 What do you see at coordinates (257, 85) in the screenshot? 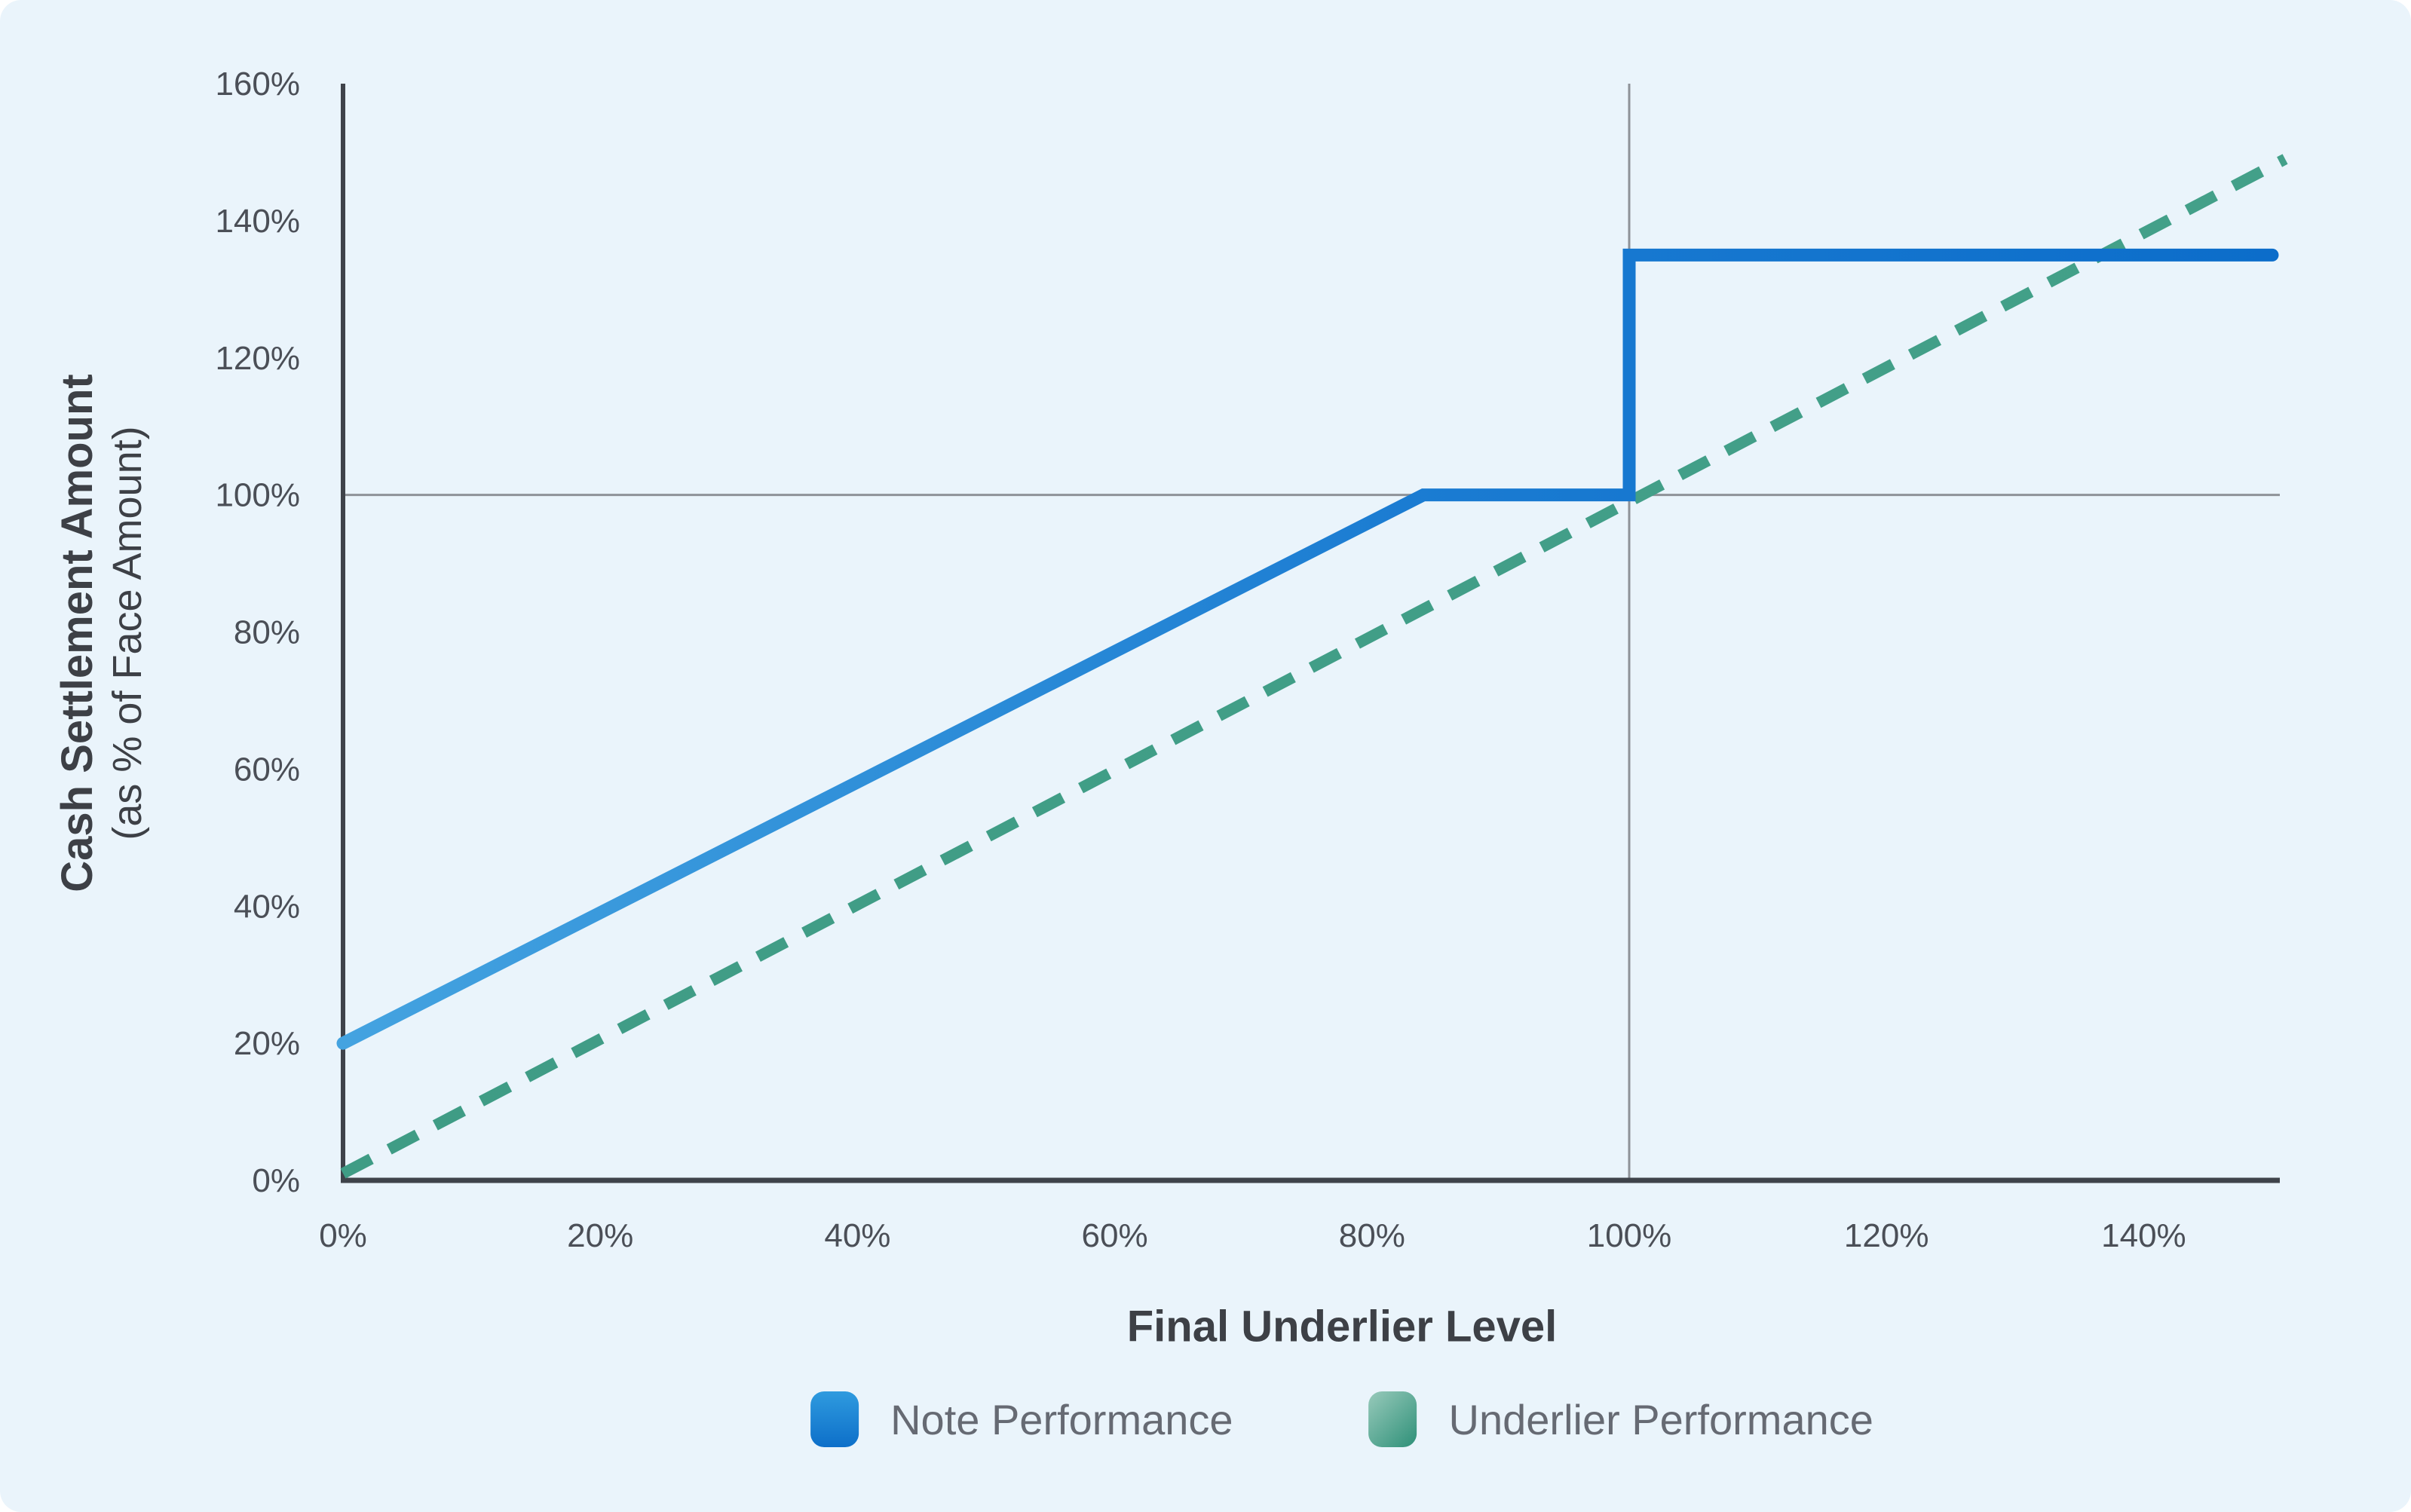
I see `y-tick-label: 160%` at bounding box center [257, 85].